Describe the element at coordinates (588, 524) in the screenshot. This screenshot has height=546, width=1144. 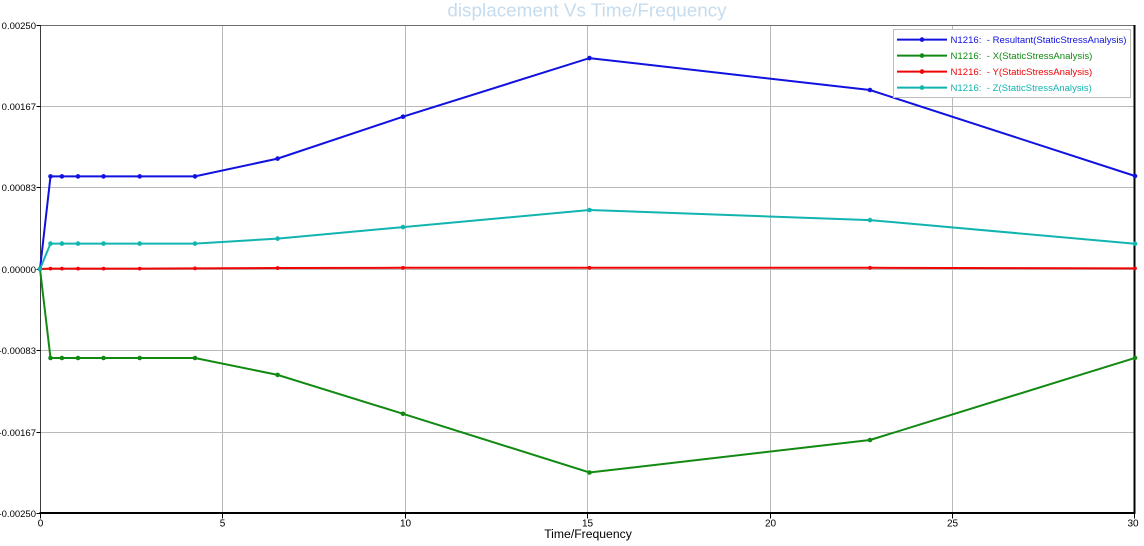
I see `svg-text: 15` at that location.